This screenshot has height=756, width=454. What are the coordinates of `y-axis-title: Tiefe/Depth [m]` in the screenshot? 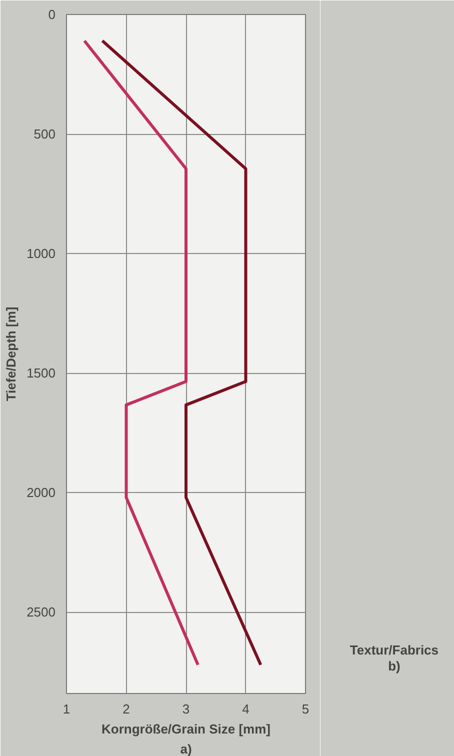 It's located at (11, 354).